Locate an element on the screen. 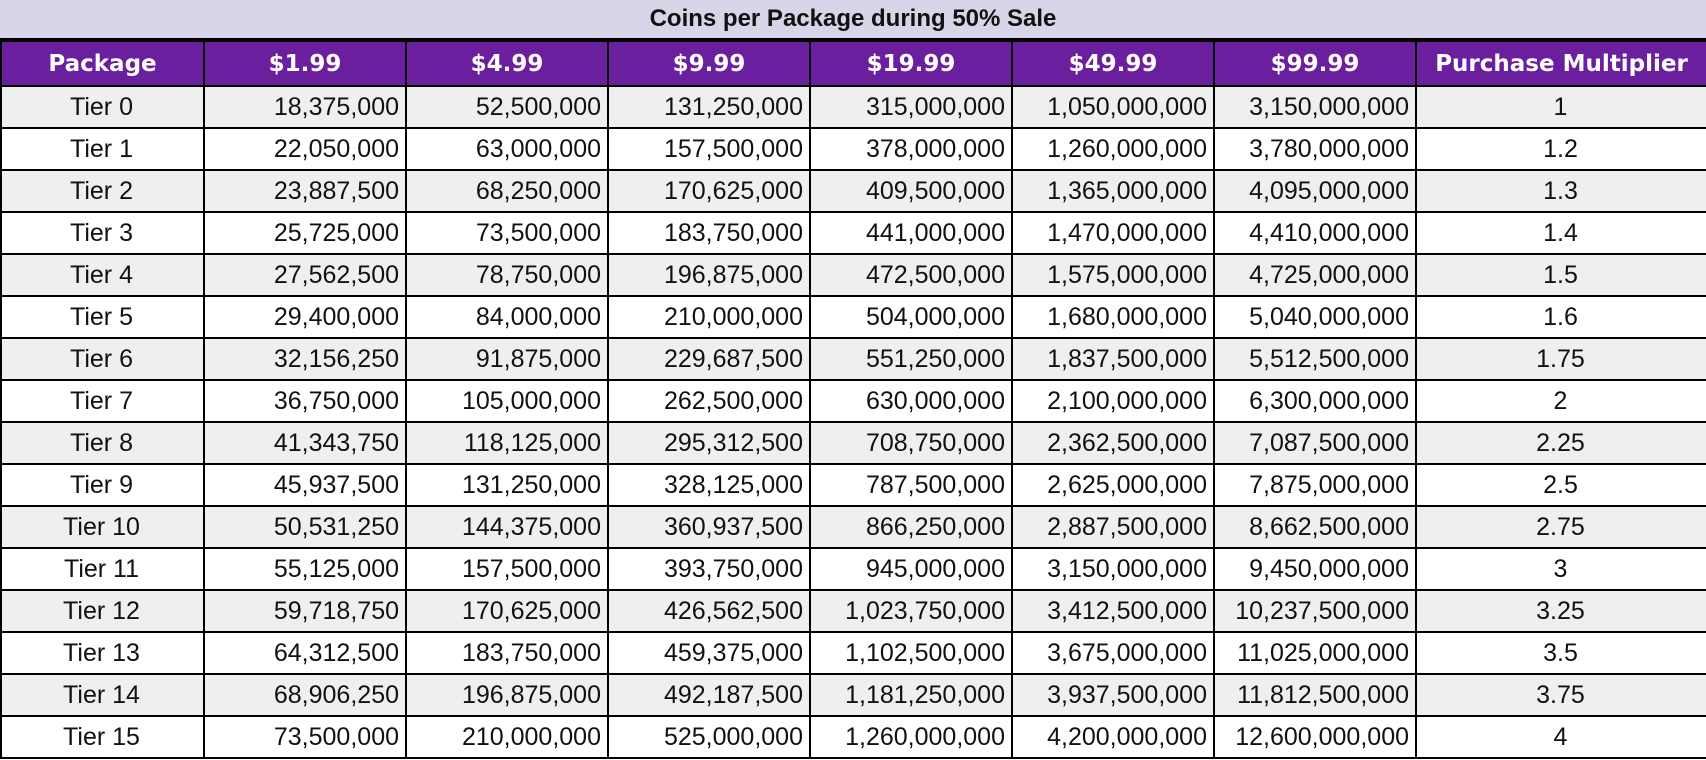 The width and height of the screenshot is (1706, 760). coins-cell: 27,562,500 is located at coordinates (305, 275).